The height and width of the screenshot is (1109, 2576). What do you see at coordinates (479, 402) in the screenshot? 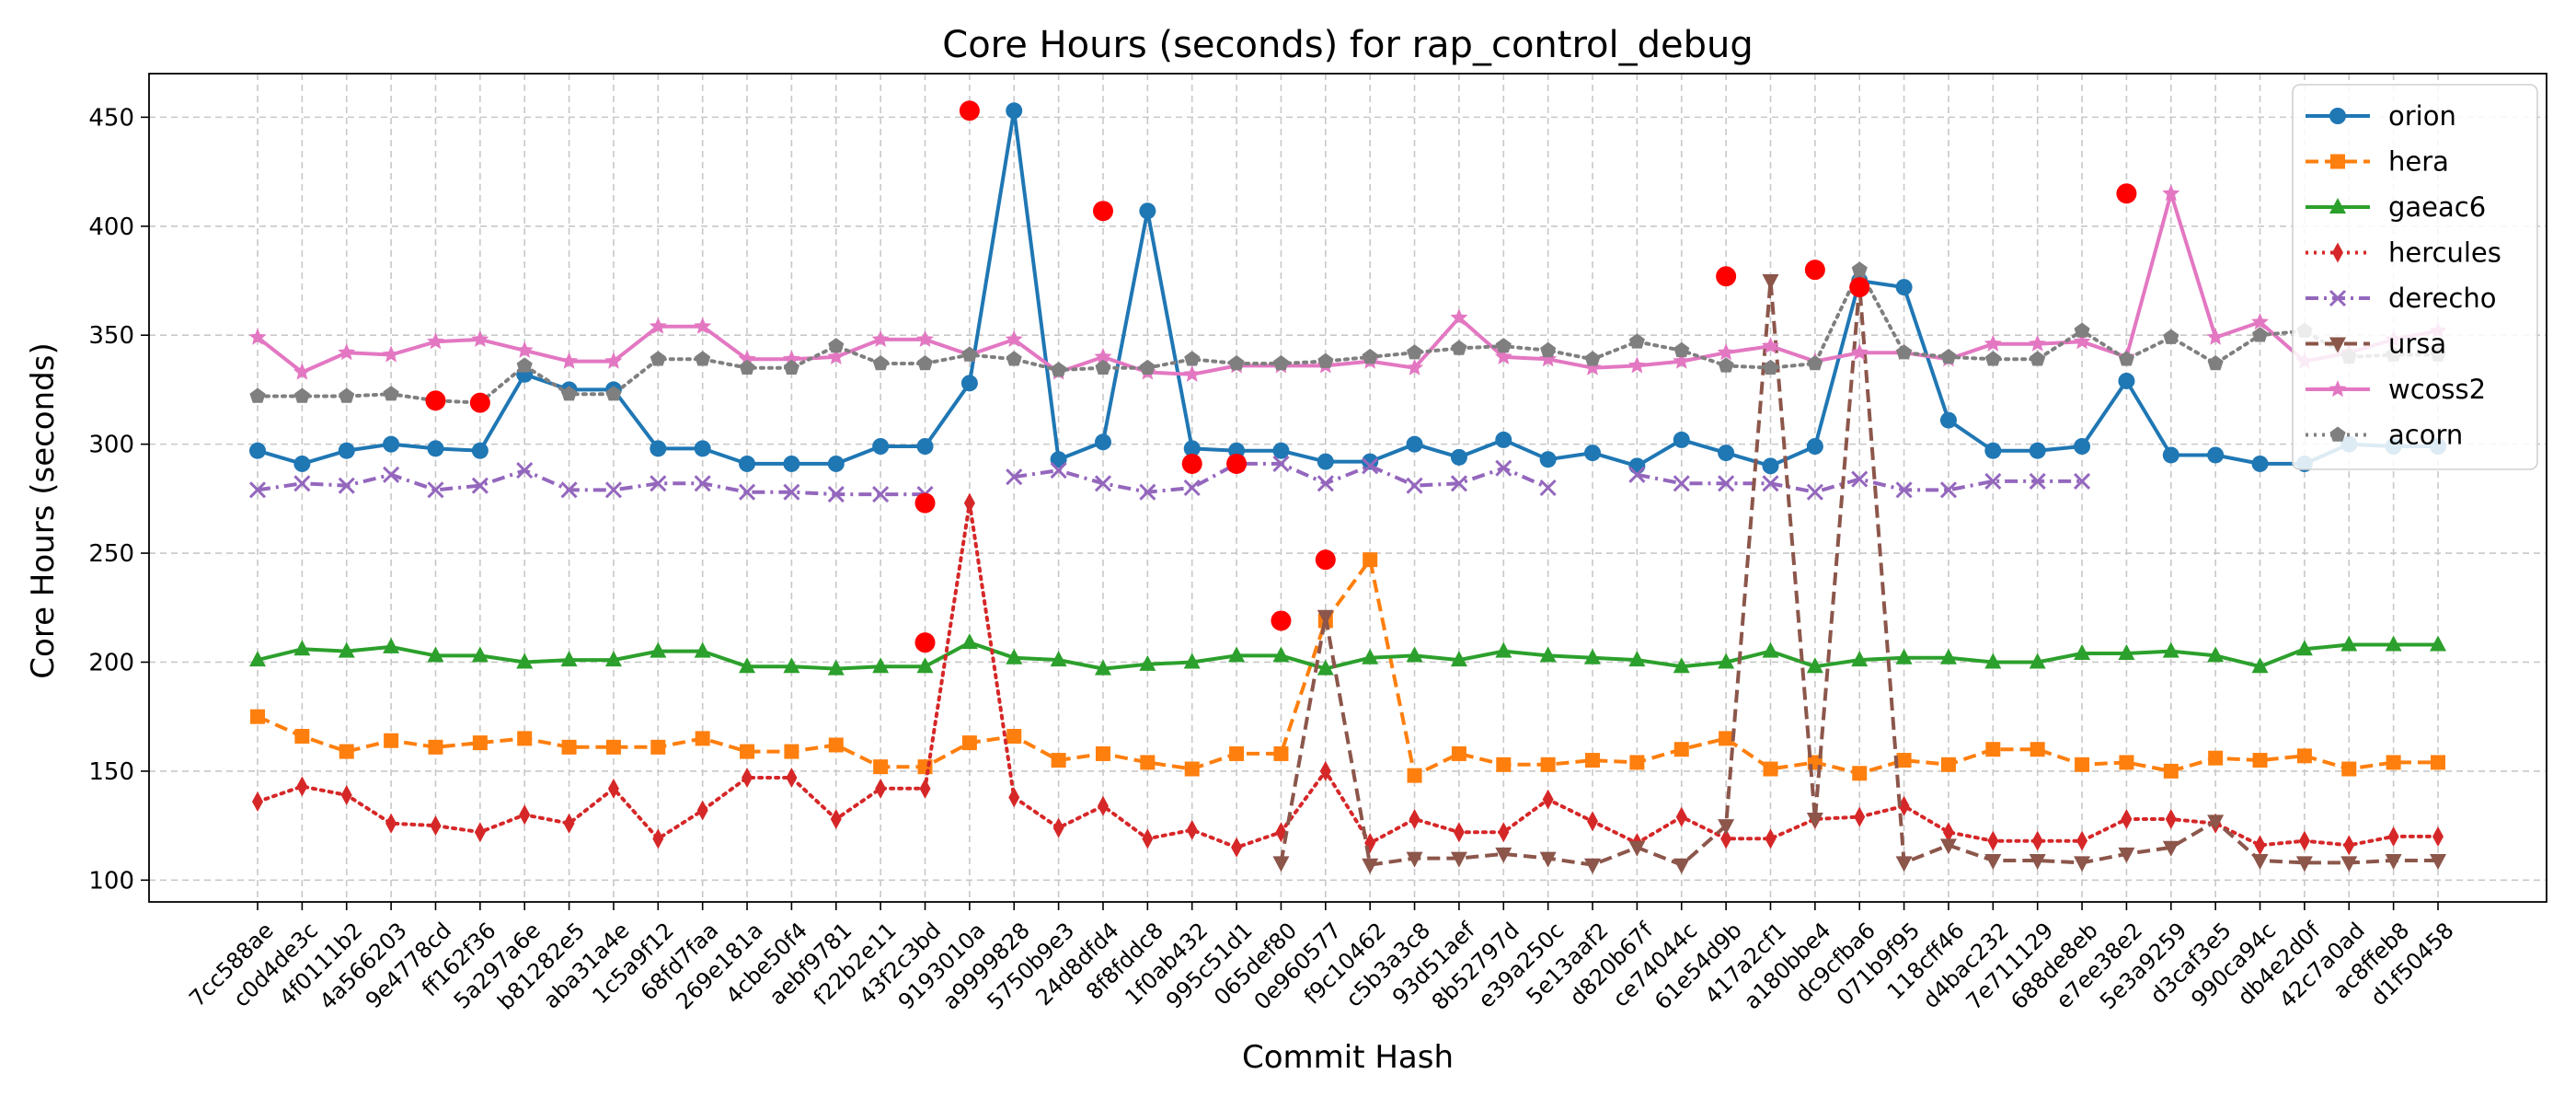
I see `highlight-point-acorn` at bounding box center [479, 402].